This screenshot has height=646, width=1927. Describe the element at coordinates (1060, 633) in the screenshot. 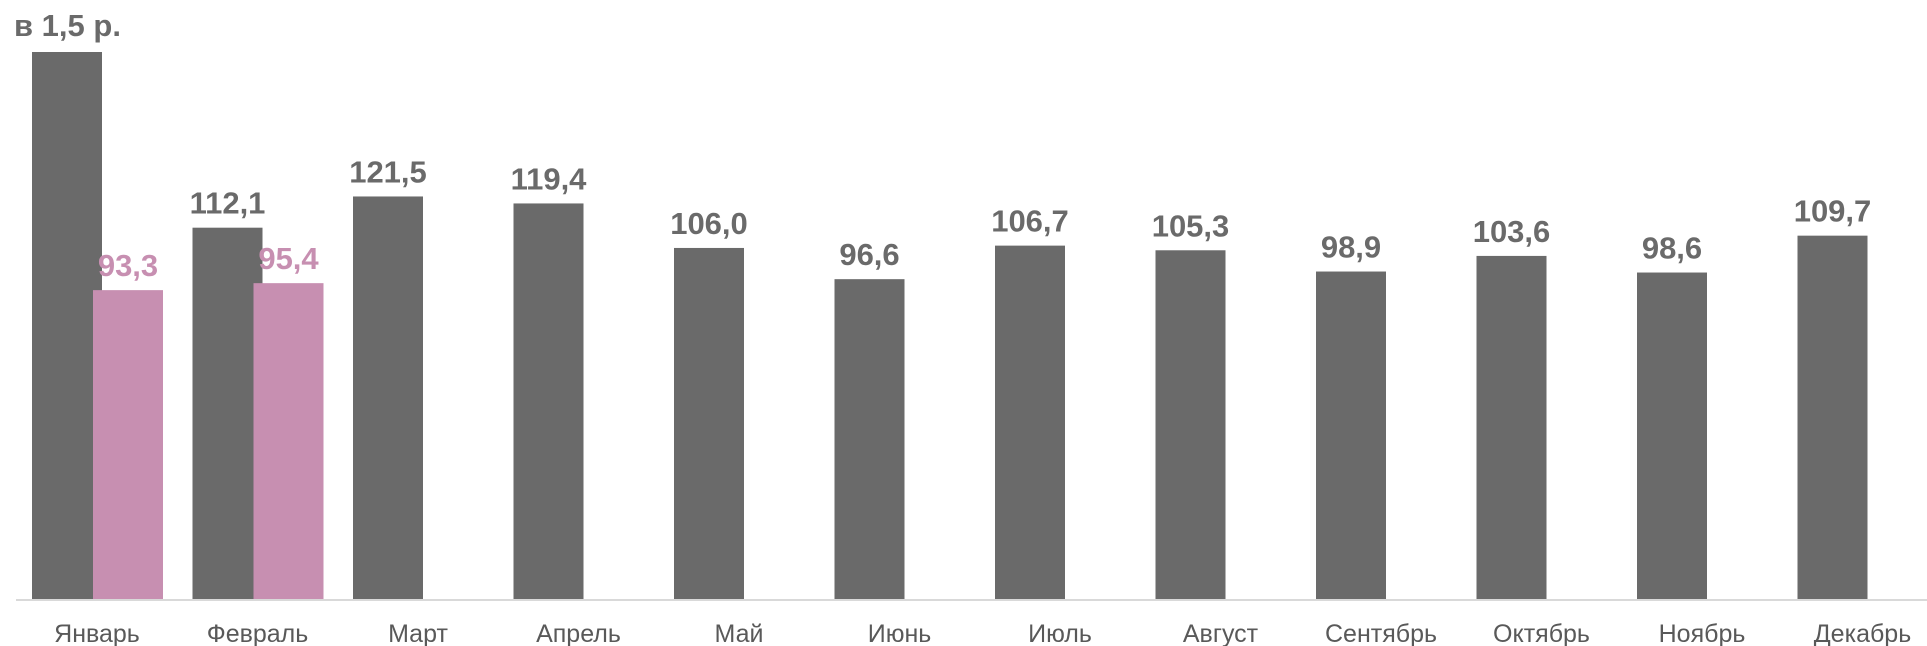

I see `category-label-7: Июль` at that location.